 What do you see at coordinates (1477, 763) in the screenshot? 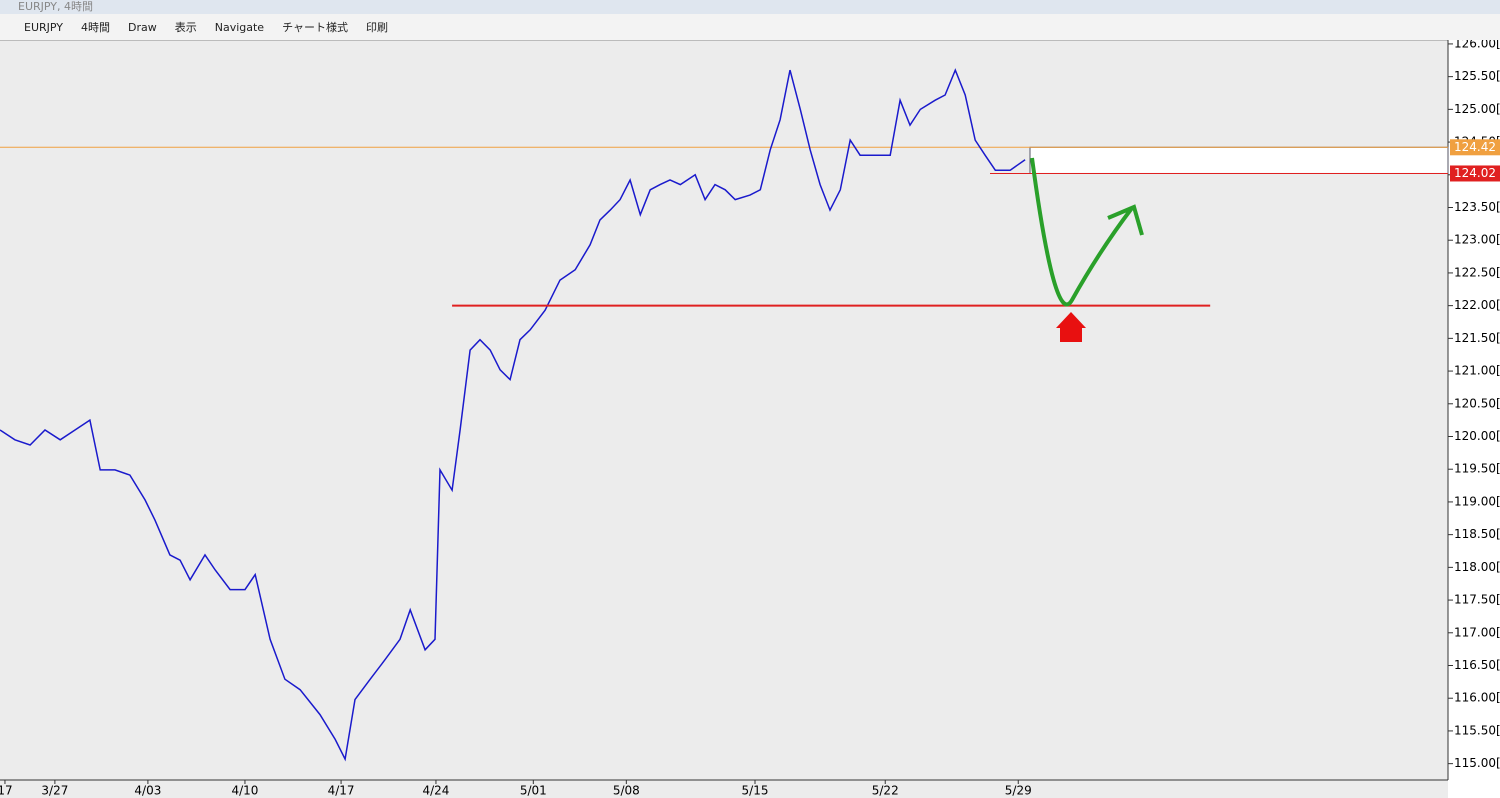
I see `y-tick-label: 115.00[0` at bounding box center [1477, 763].